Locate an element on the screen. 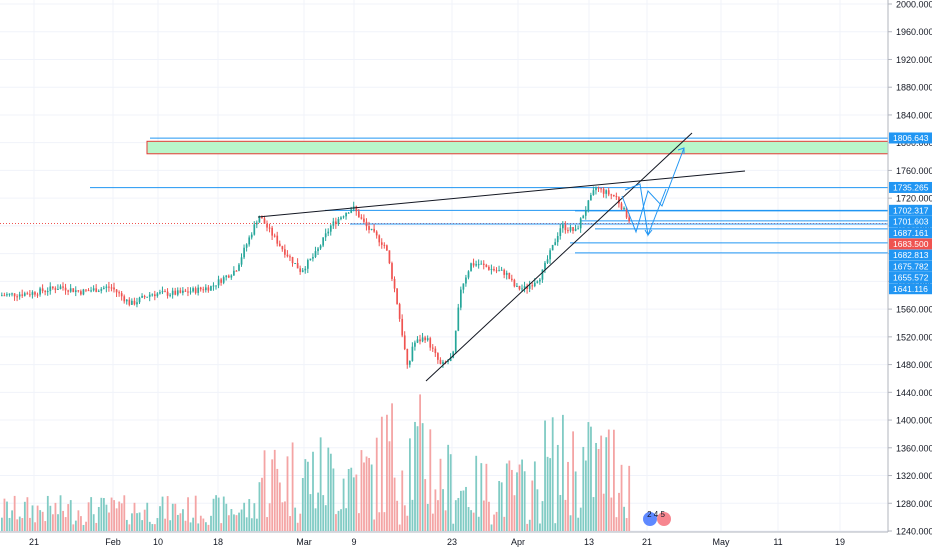 The height and width of the screenshot is (550, 932). x-tick-label: 13 is located at coordinates (589, 542).